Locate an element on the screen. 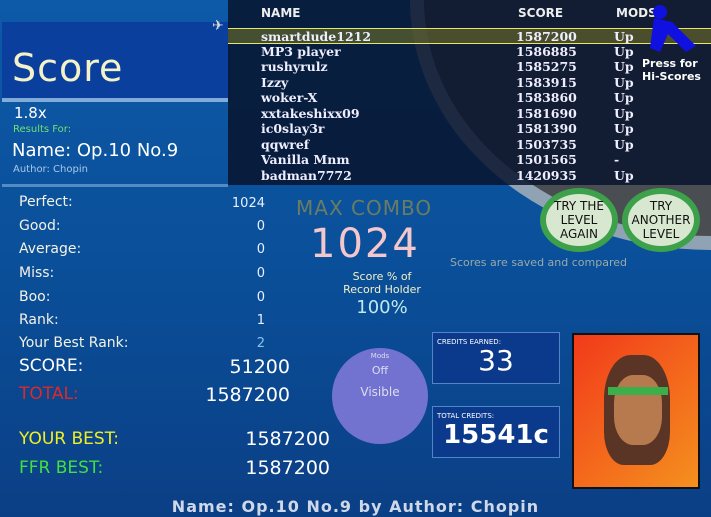  stat-label-miss: Miss: is located at coordinates (37, 273).